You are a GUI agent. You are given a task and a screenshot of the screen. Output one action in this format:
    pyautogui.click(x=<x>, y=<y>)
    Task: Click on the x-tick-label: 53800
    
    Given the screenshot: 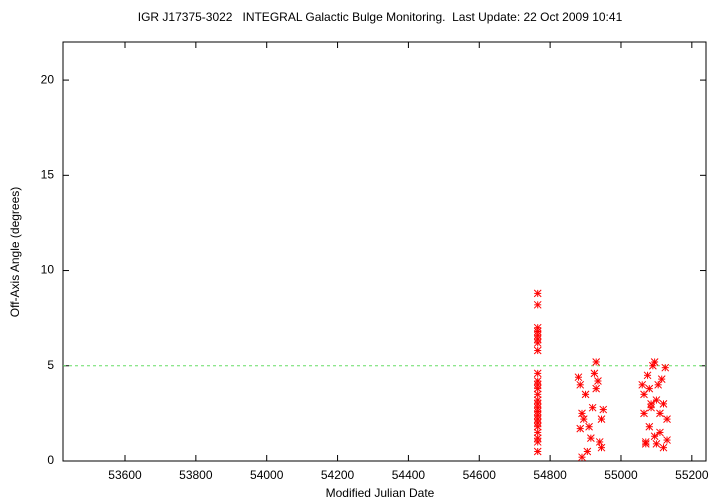 What is the action you would take?
    pyautogui.click(x=196, y=475)
    